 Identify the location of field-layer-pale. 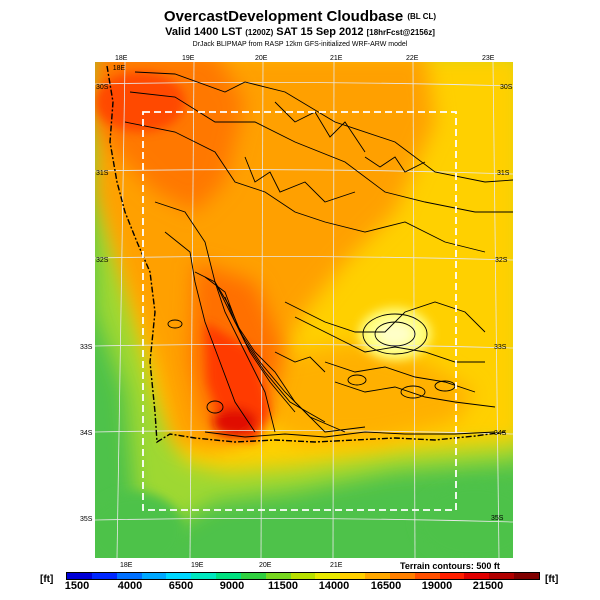
(395, 334).